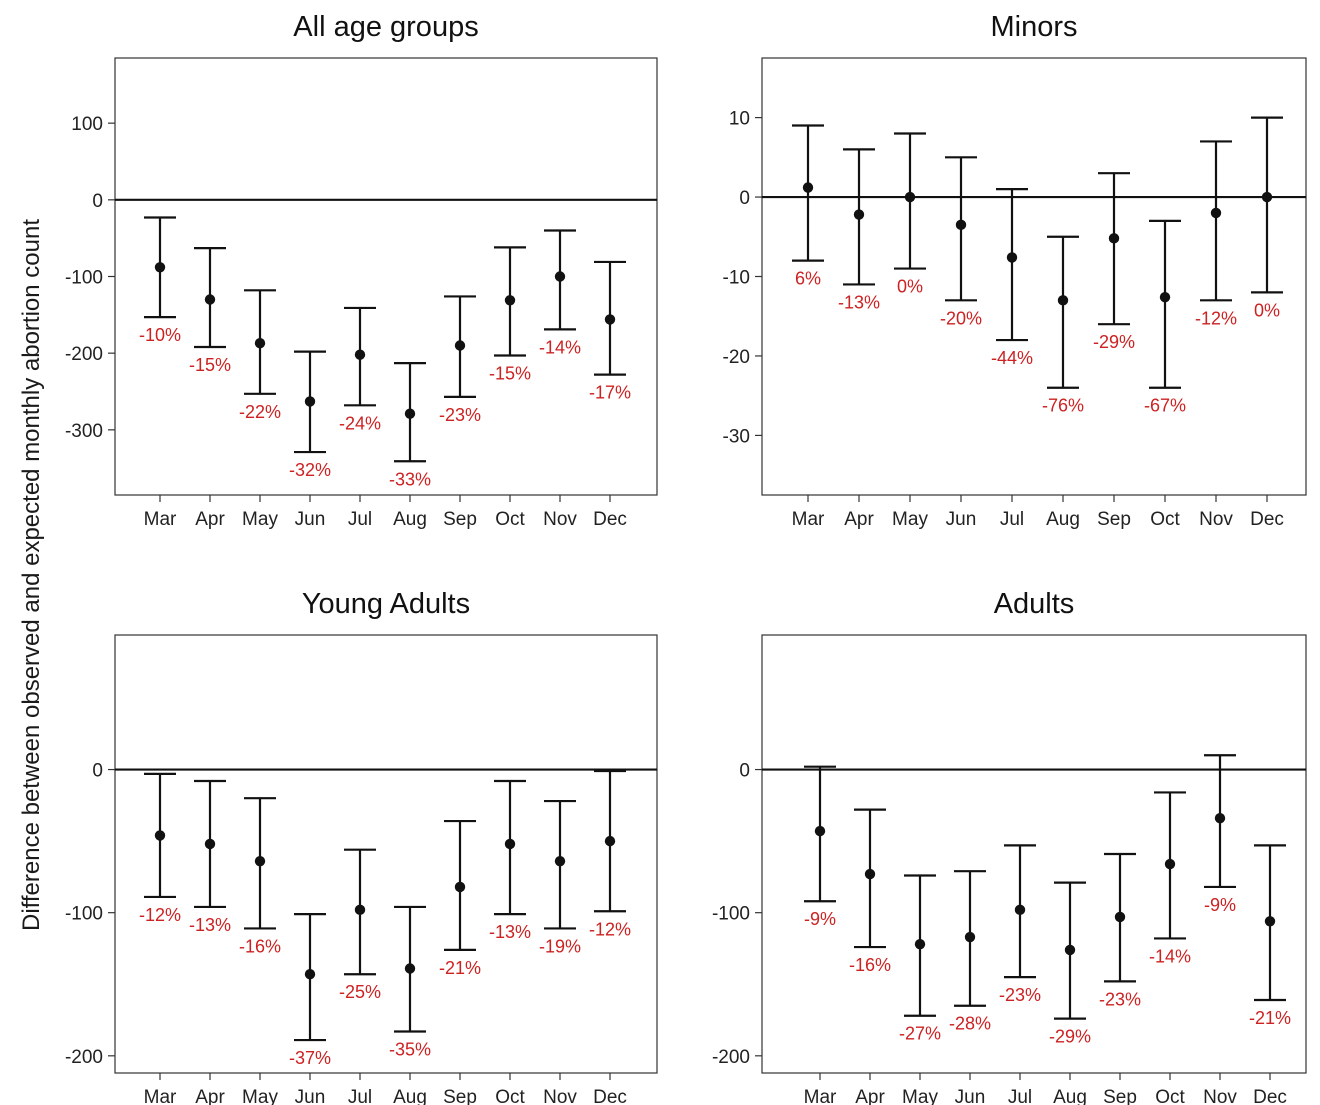 This screenshot has height=1105, width=1320. Describe the element at coordinates (260, 412) in the screenshot. I see `percent-annotation: -22%` at that location.